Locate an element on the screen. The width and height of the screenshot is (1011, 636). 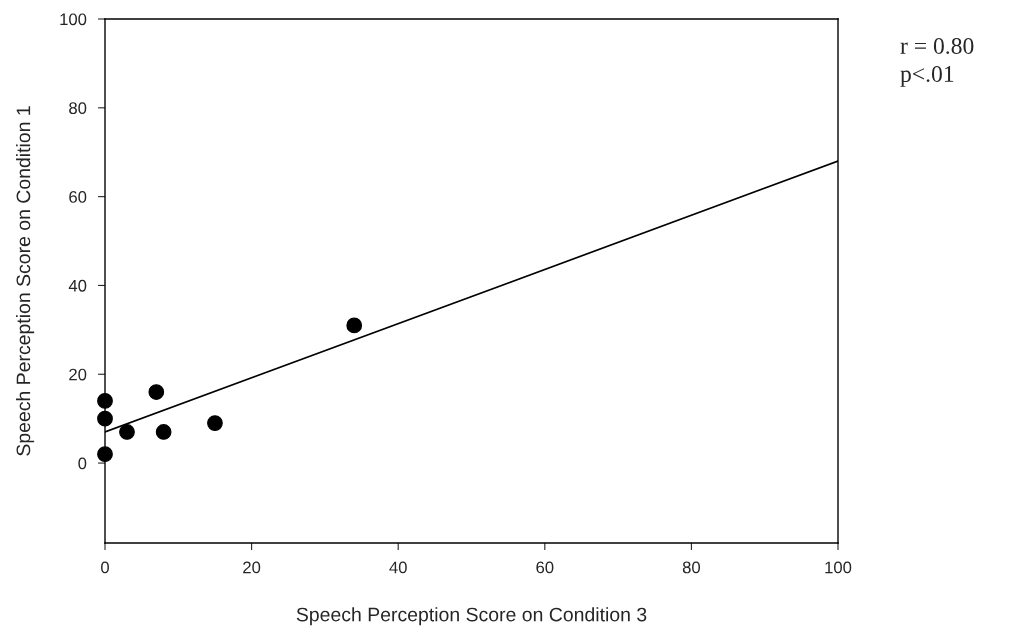
x-tick-label: 60 is located at coordinates (545, 567).